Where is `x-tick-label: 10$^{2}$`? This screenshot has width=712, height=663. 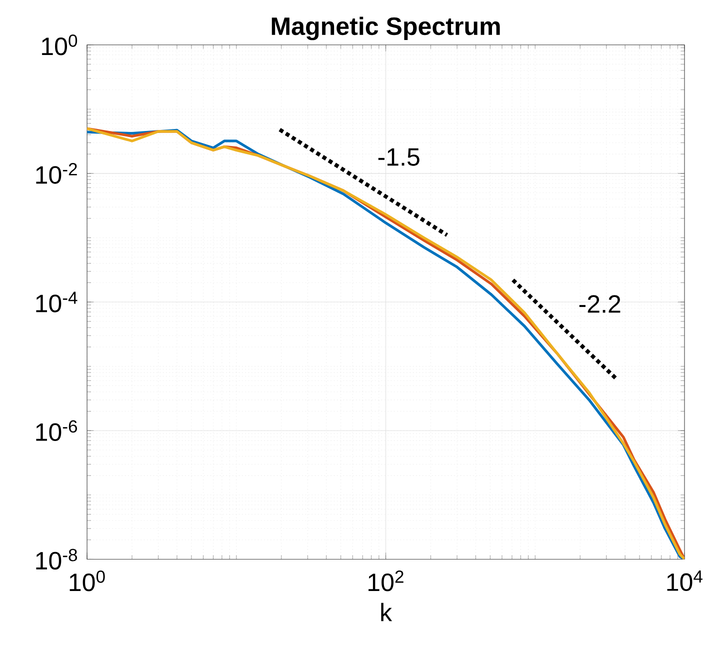 x-tick-label: 10$^{2}$ is located at coordinates (386, 581).